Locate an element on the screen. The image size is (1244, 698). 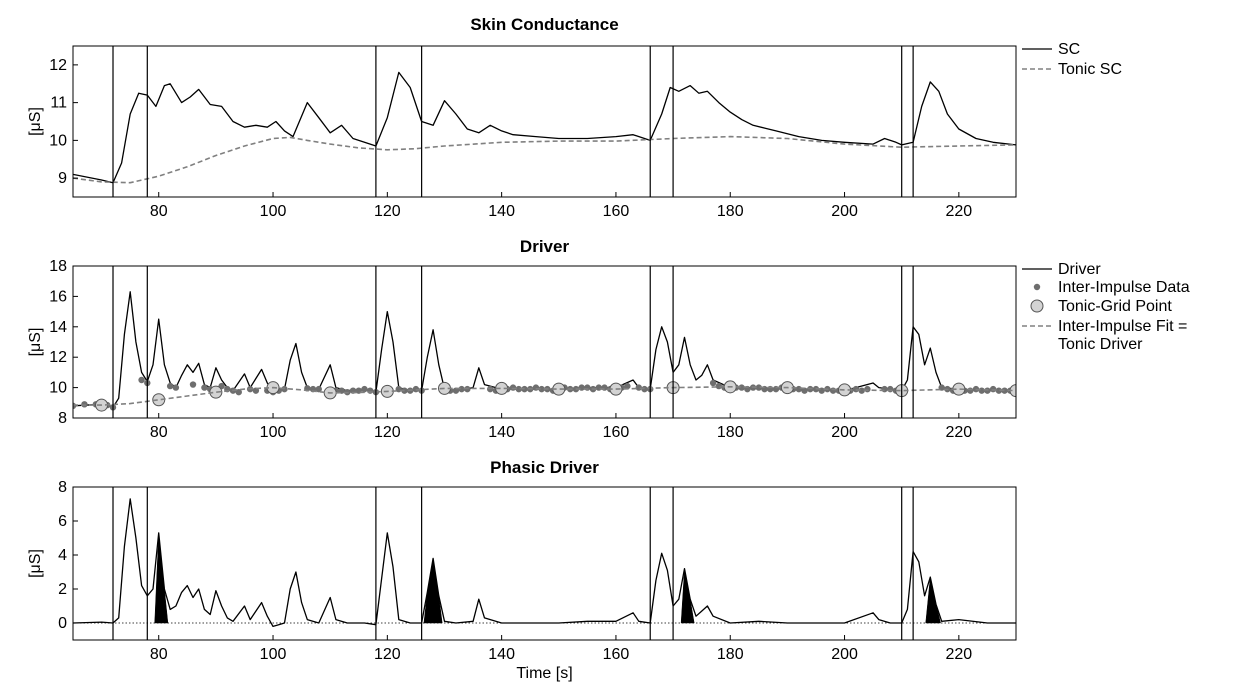
chart-2-xtick-label-5: 180 is located at coordinates (730, 654).